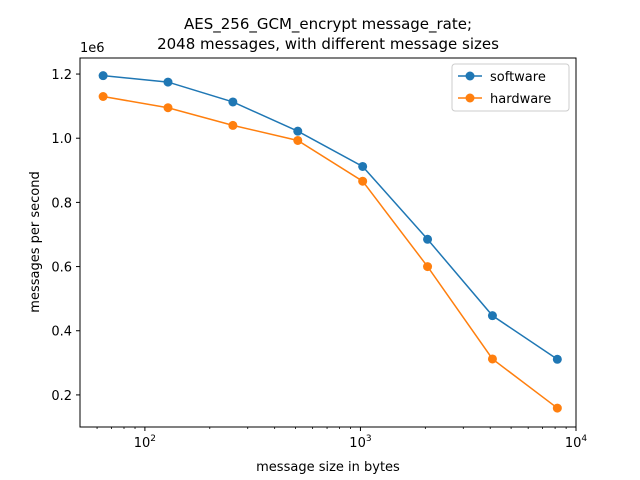 Image resolution: width=640 pixels, height=480 pixels. Describe the element at coordinates (470, 76) in the screenshot. I see `legend-marker-software` at that location.